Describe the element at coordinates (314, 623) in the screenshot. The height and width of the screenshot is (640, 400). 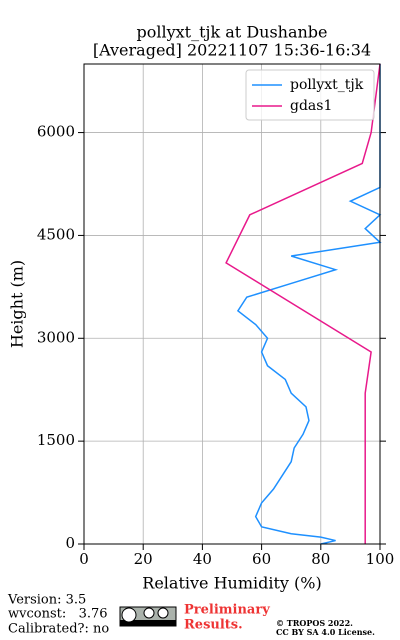
I see `copyright: © TROPOS 2022.` at that location.